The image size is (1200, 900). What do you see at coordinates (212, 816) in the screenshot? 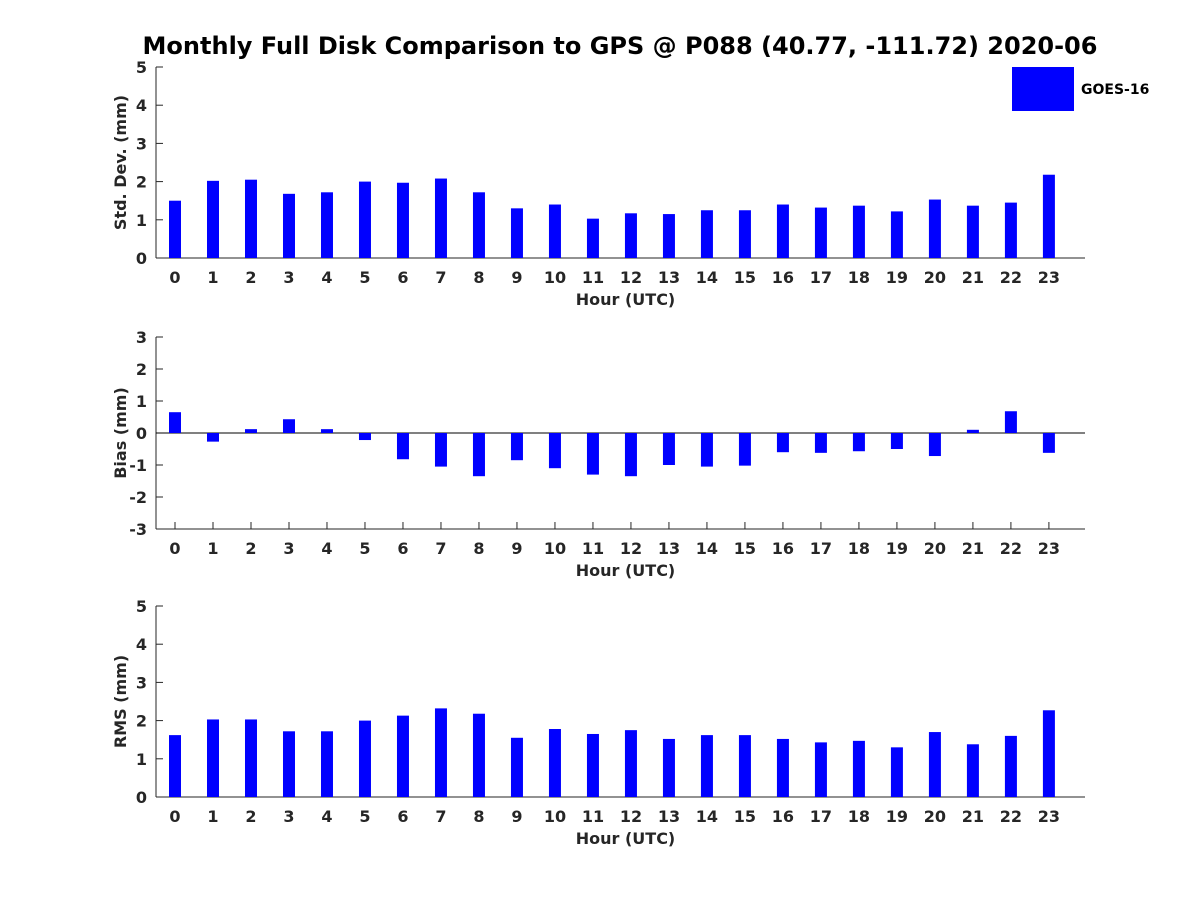
I see `x-tick-label: 1` at bounding box center [212, 816].